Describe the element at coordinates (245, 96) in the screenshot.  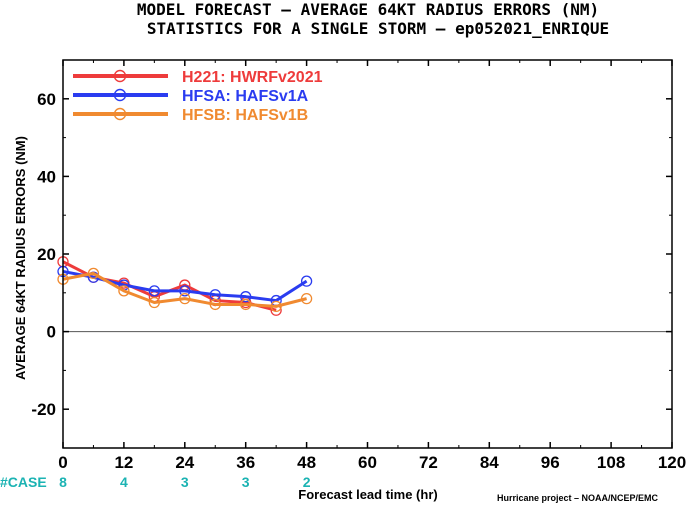
I see `legend-entry-label: HFSA: HAFSv1A` at that location.